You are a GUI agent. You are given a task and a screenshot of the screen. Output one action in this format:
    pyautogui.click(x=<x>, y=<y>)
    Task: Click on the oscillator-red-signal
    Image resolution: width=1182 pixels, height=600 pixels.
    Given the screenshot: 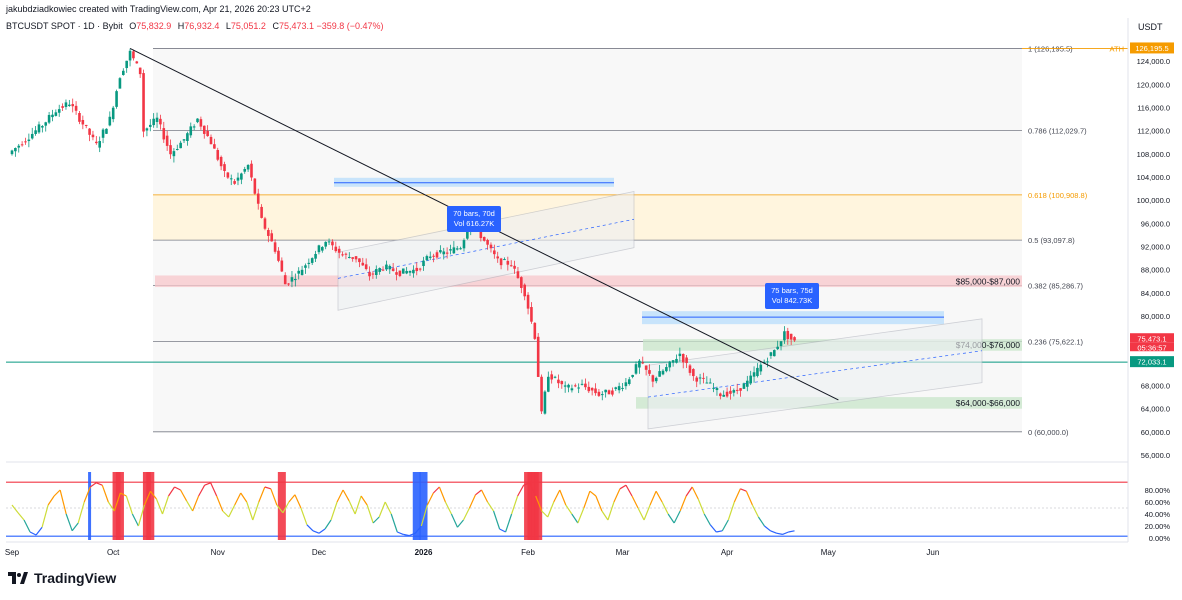 What is the action you would take?
    pyautogui.click(x=538, y=506)
    